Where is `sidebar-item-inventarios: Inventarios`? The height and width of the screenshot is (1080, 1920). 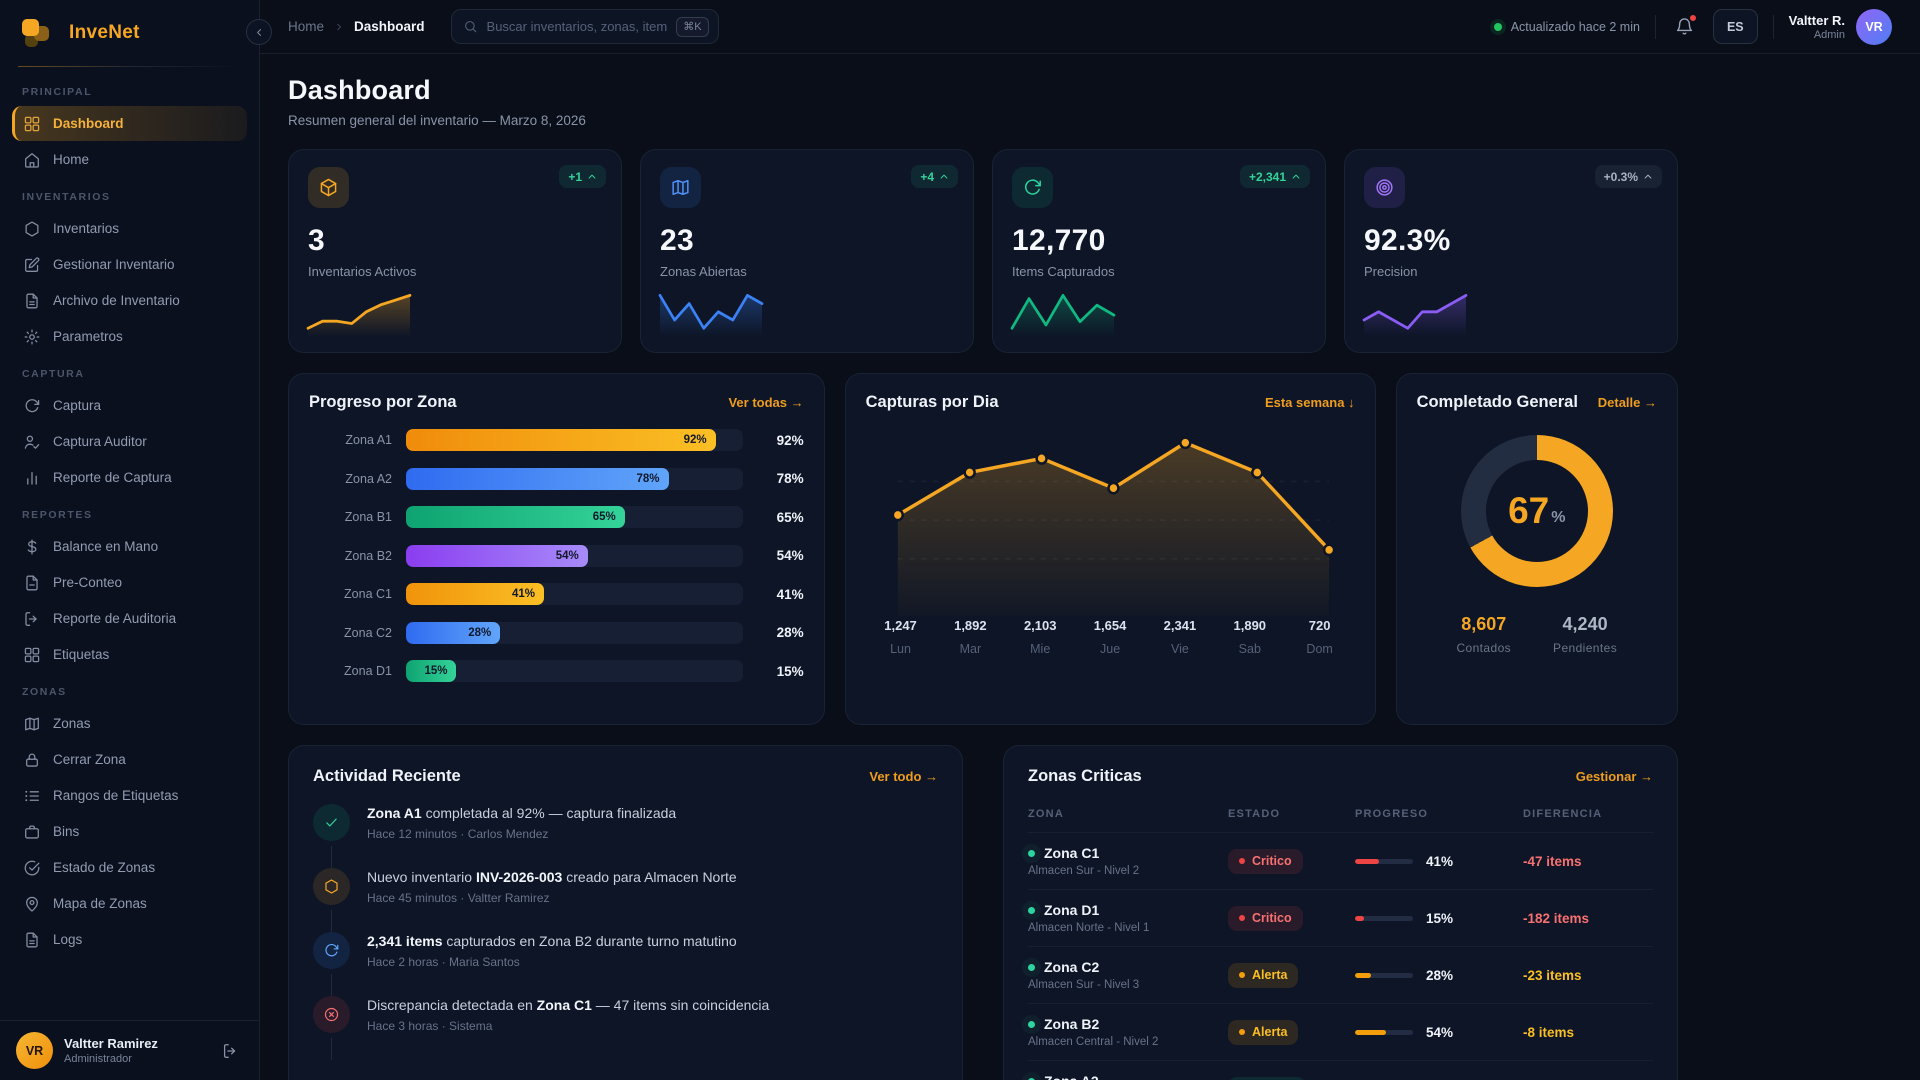
sidebar-item-inventarios: Inventarios is located at coordinates (129, 228).